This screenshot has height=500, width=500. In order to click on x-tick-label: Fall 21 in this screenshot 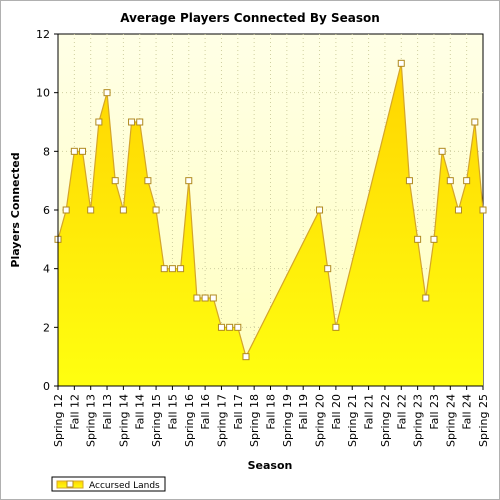, I will do `click(369, 412)`.